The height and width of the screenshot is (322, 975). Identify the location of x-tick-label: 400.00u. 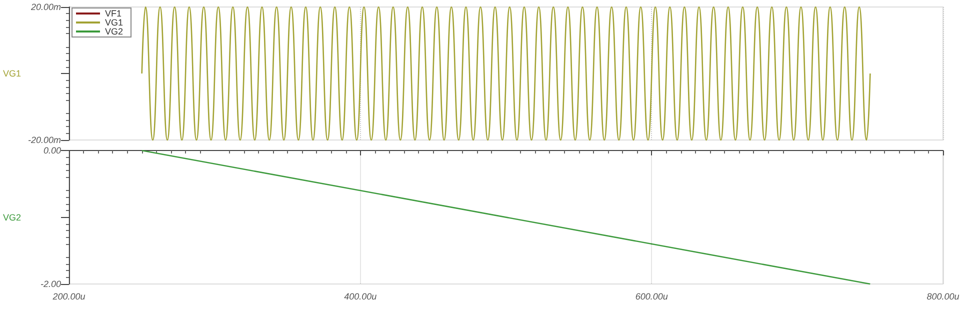
(360, 297).